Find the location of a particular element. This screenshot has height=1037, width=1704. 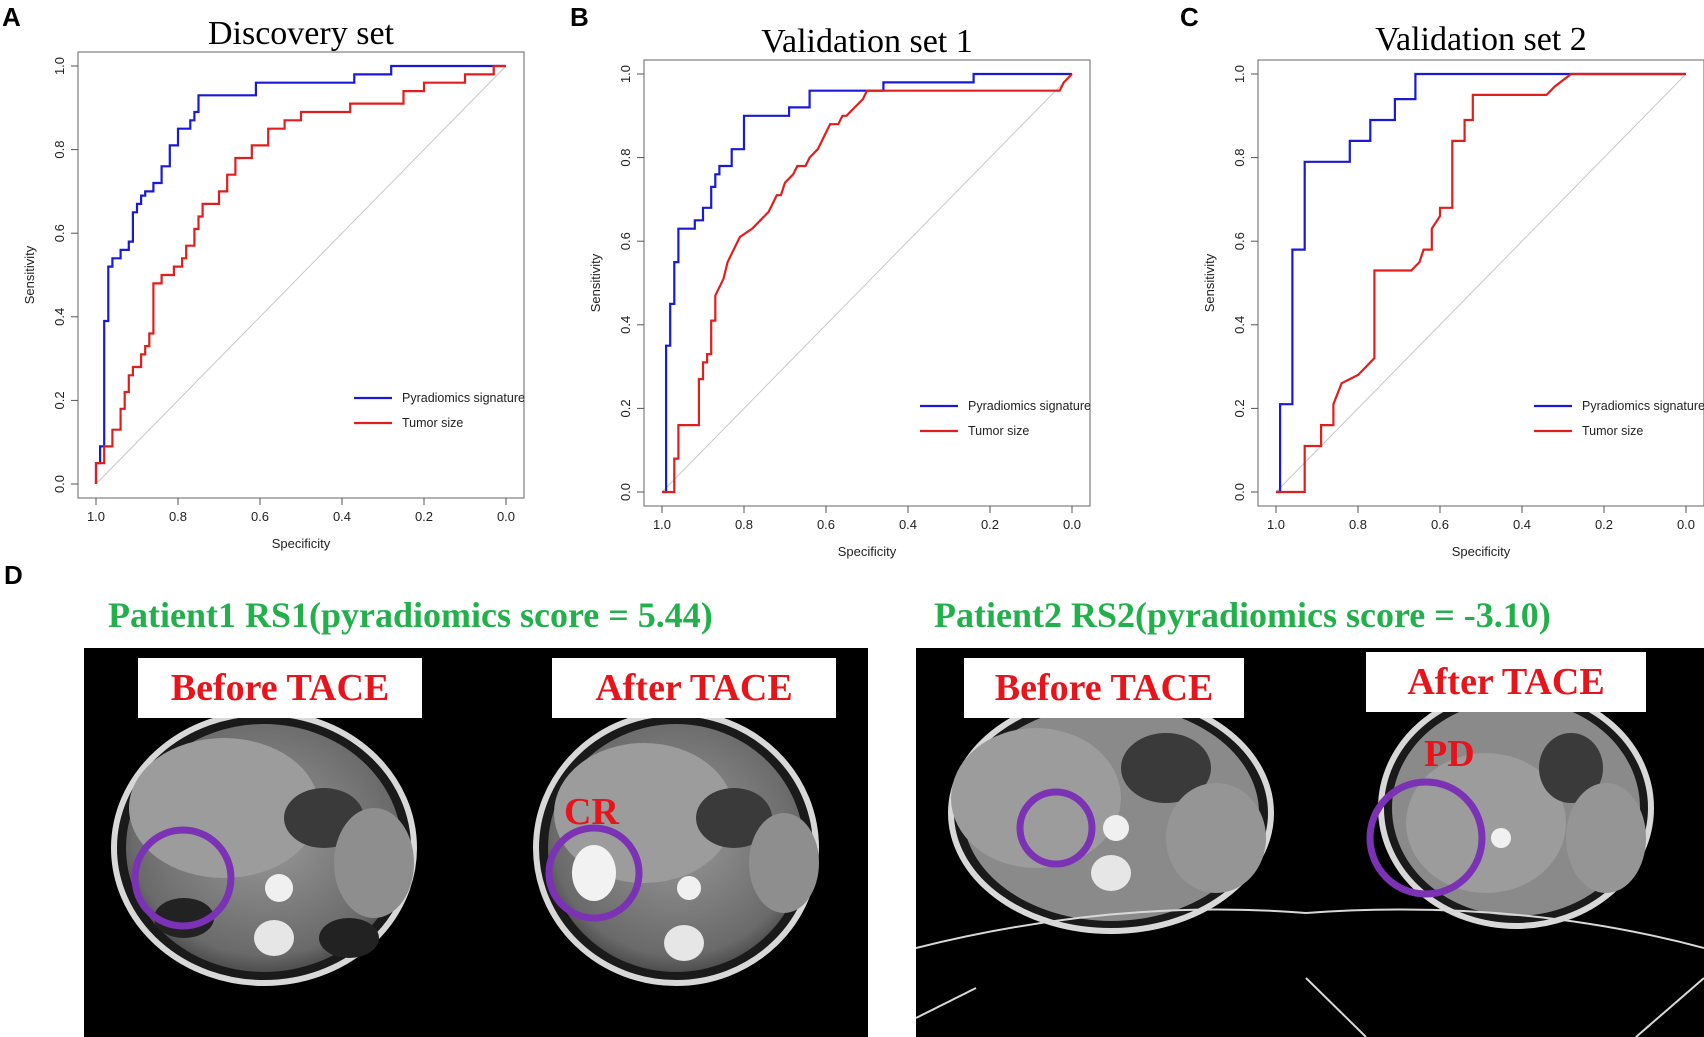

panel-letter-b: B is located at coordinates (579, 17).